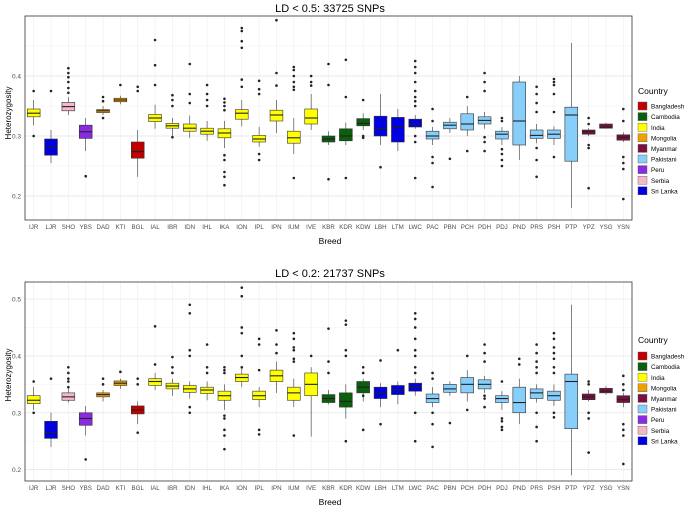  I want to click on legend-label: India, so click(658, 378).